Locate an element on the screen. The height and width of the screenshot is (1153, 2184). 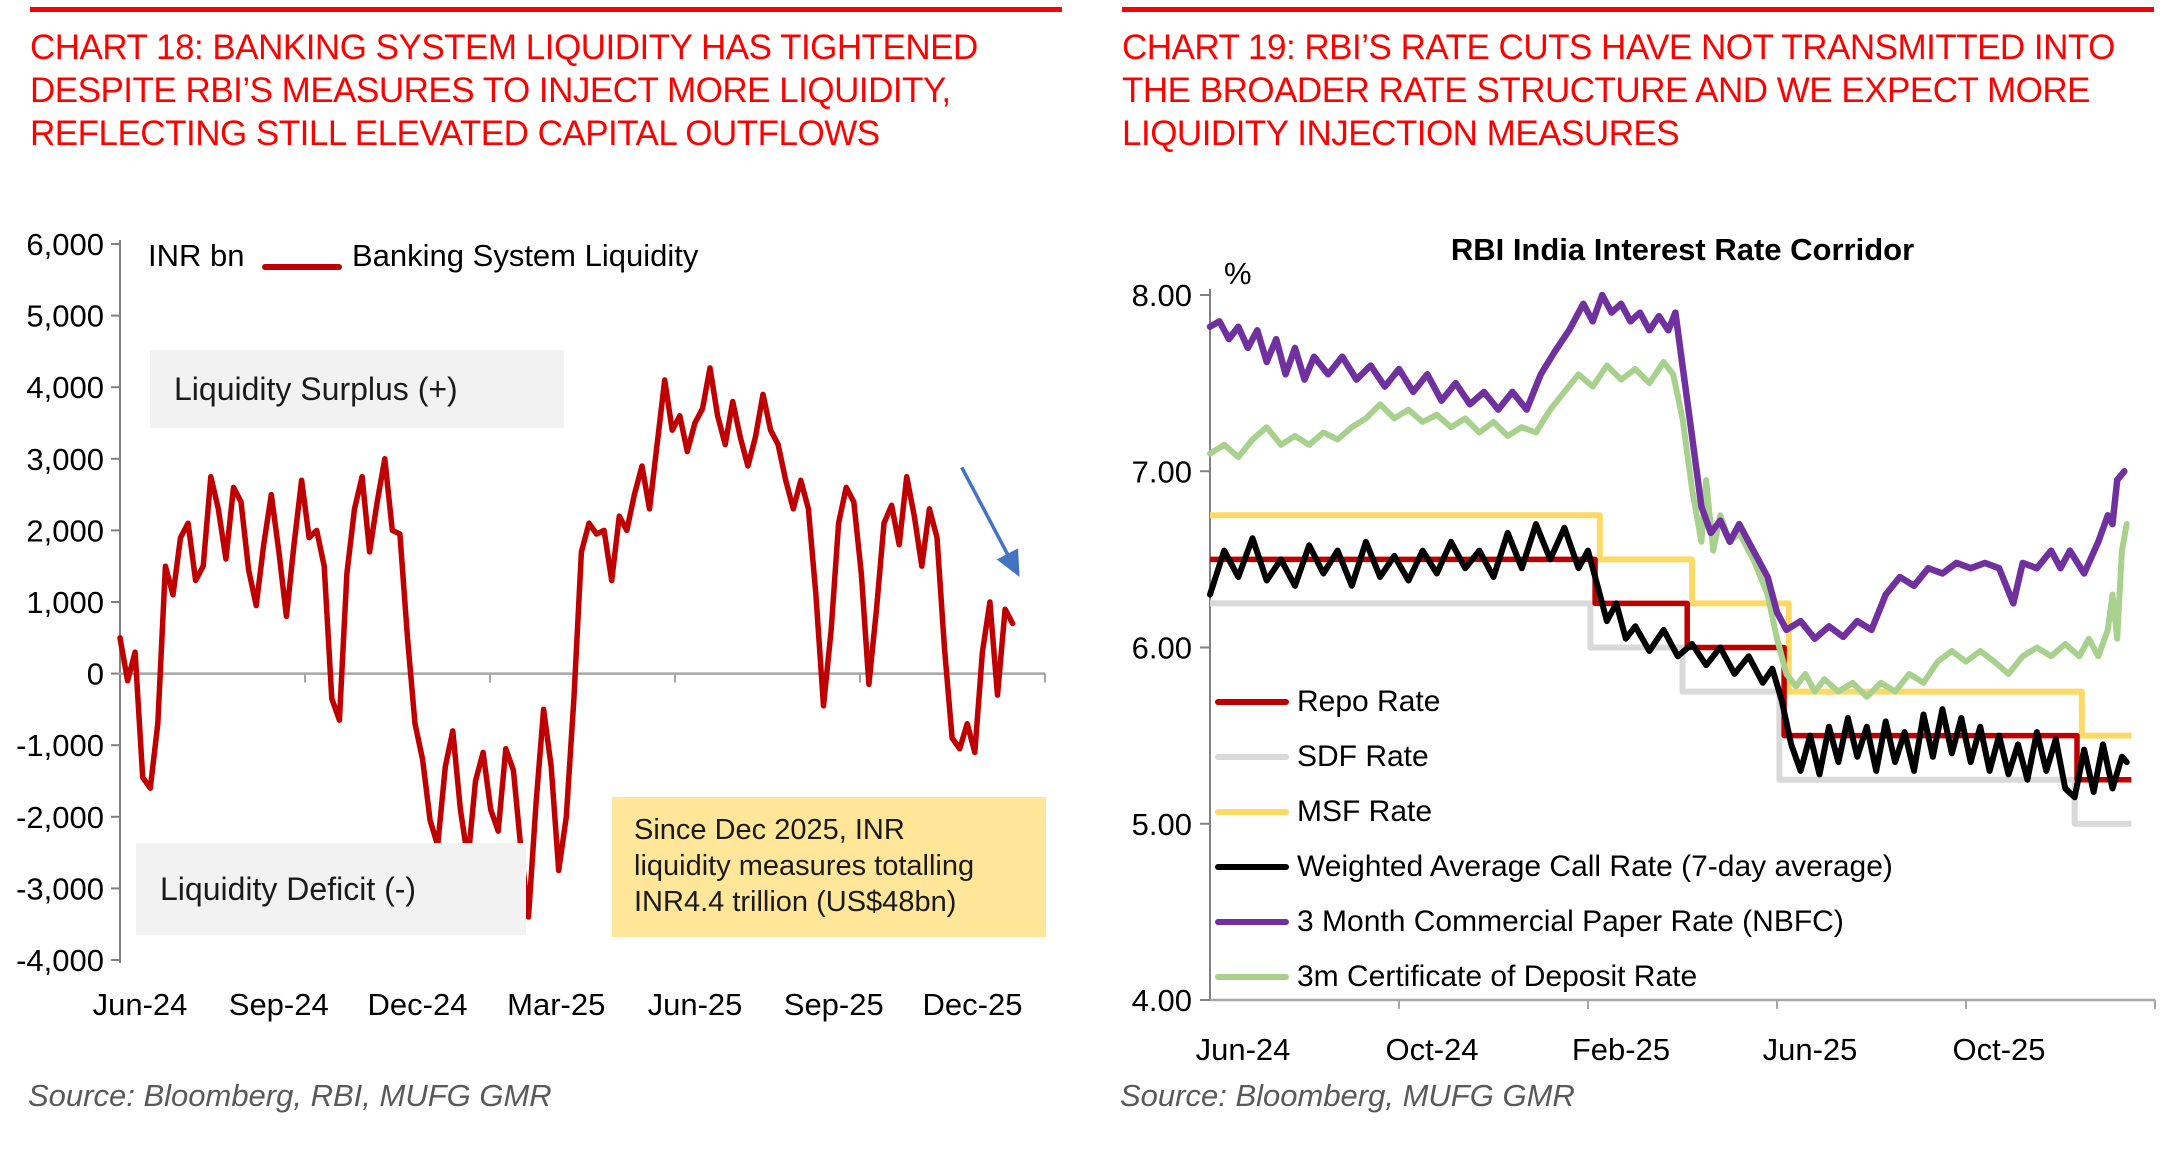
left-x-tick-label: Sep-25 is located at coordinates (834, 1004).